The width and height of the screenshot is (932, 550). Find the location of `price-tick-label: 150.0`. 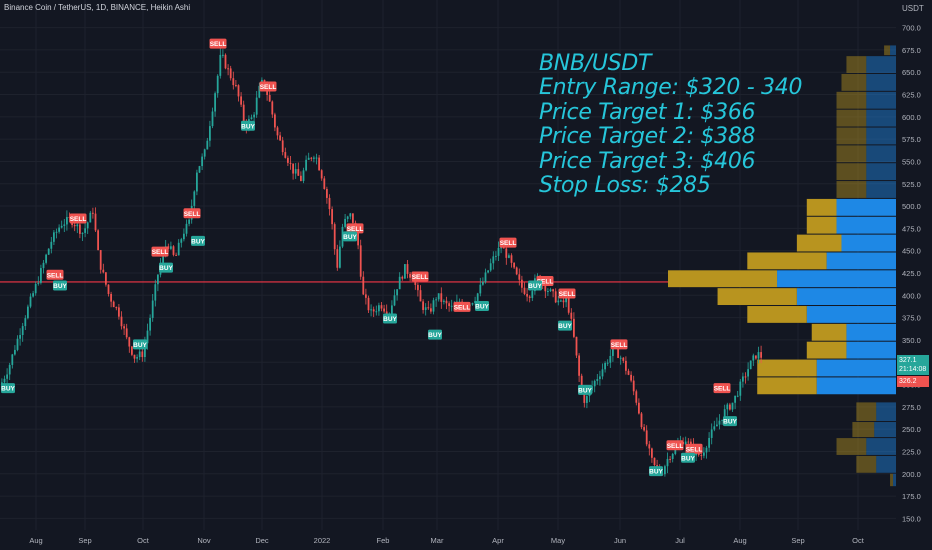

price-tick-label: 150.0 is located at coordinates (911, 518).